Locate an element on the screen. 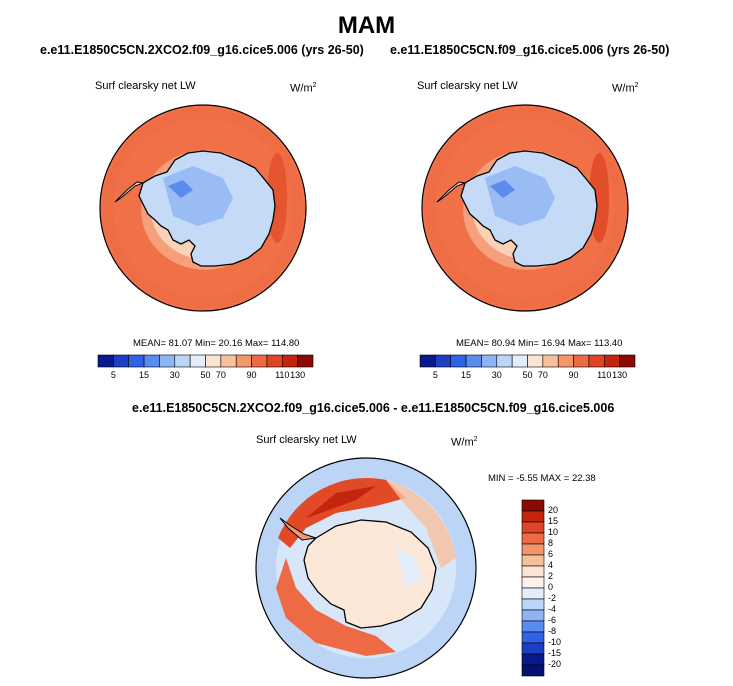  colorbar-tick-label: -6 is located at coordinates (552, 620).